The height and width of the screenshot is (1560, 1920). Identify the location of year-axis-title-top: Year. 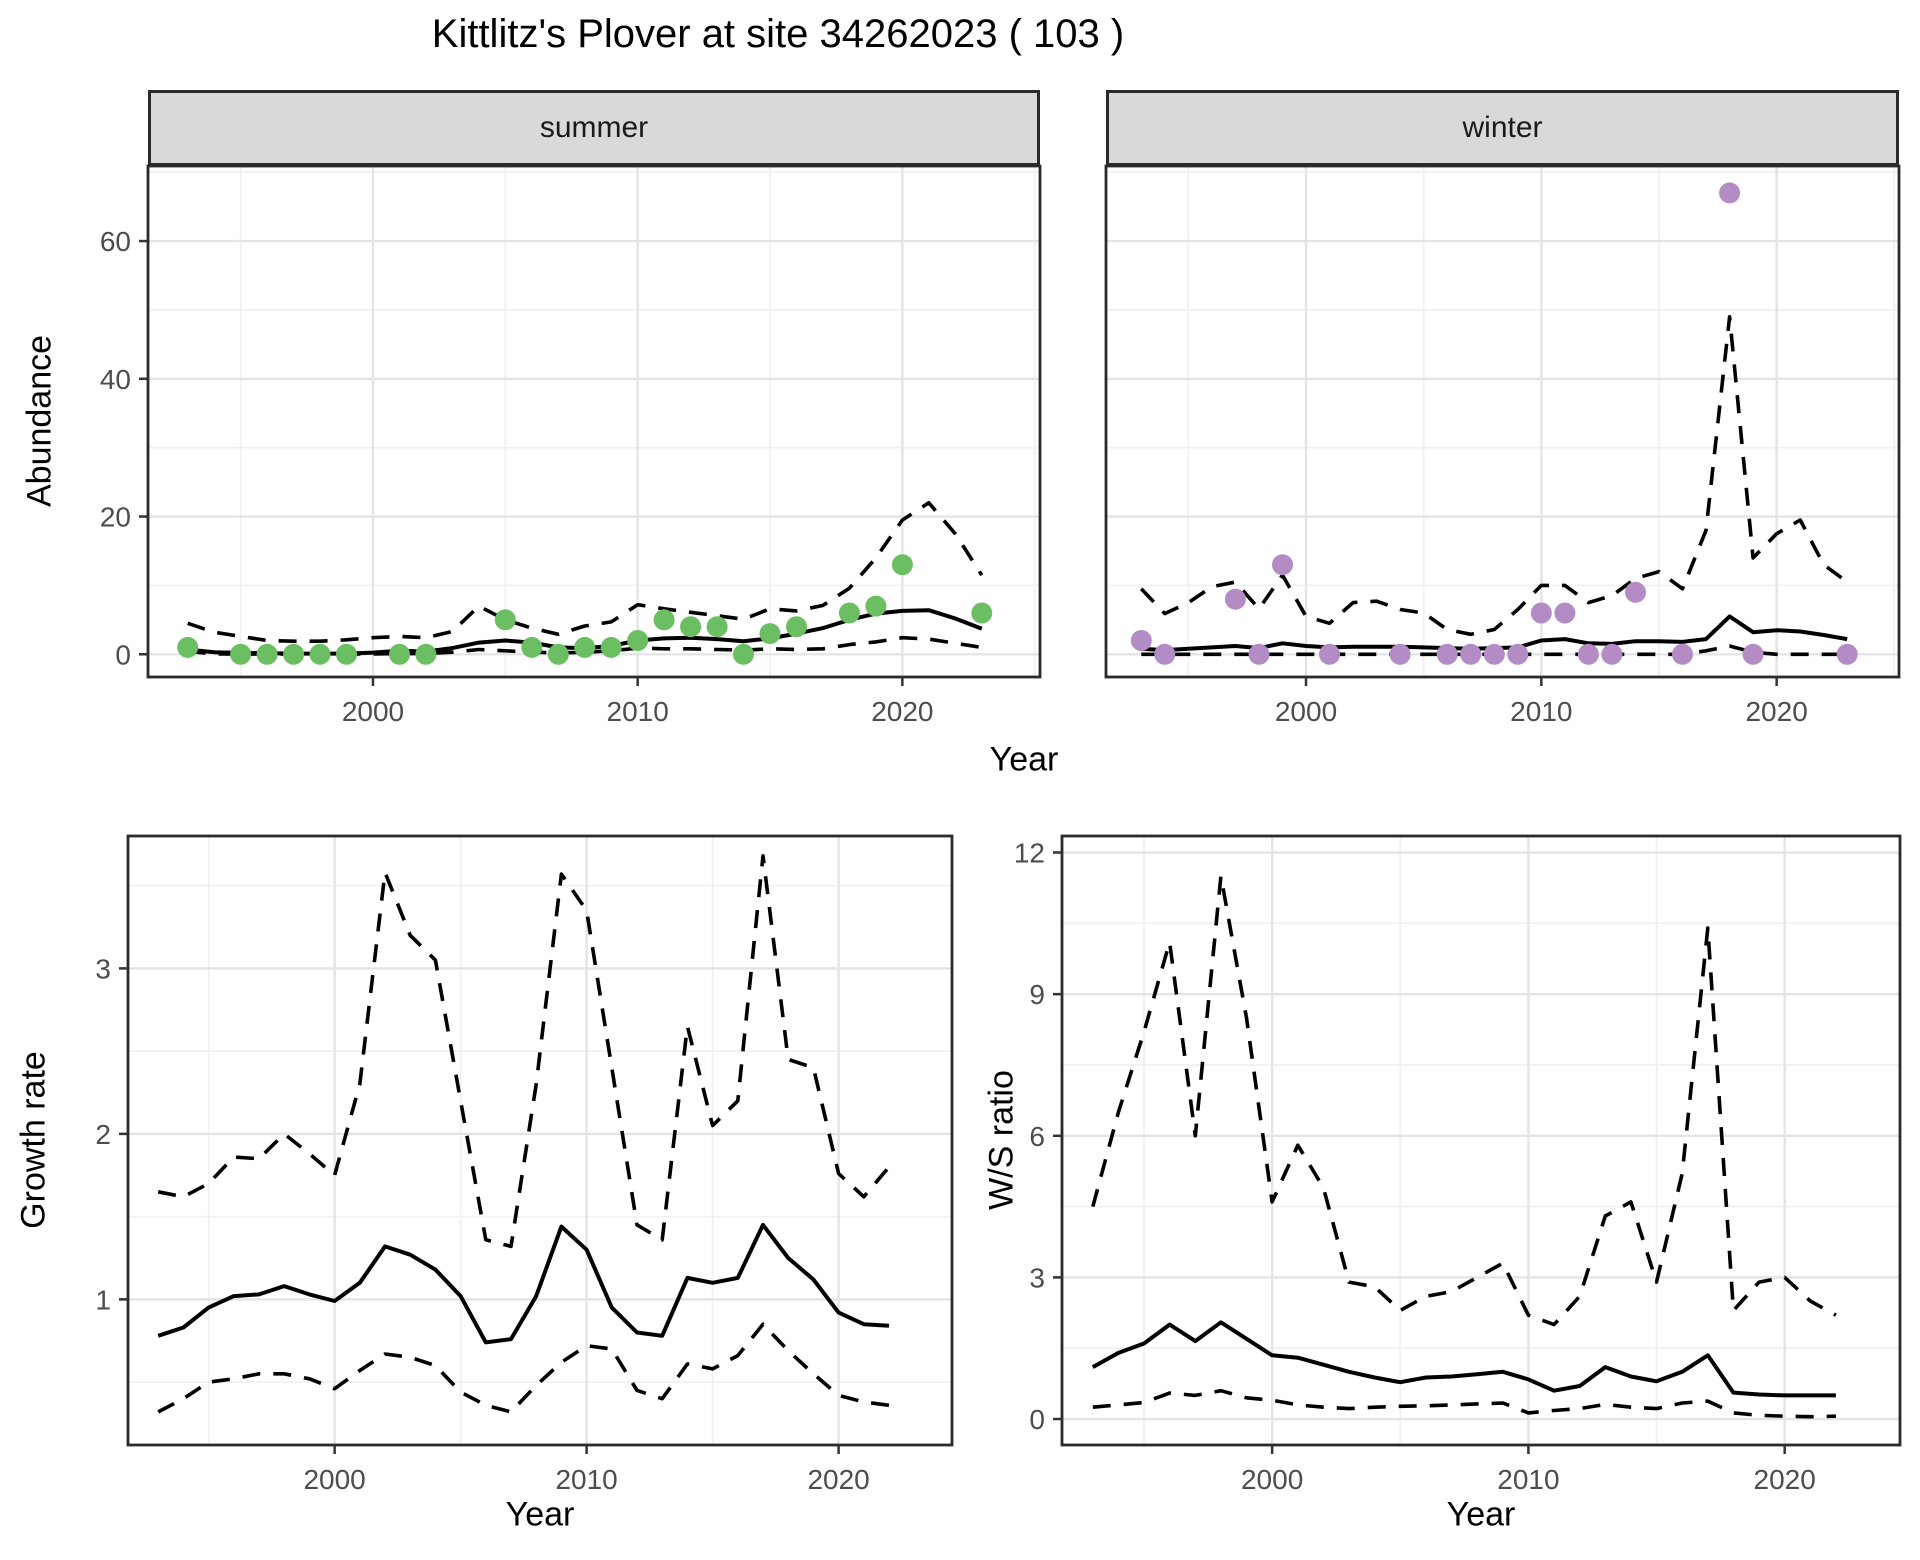
(1024, 759).